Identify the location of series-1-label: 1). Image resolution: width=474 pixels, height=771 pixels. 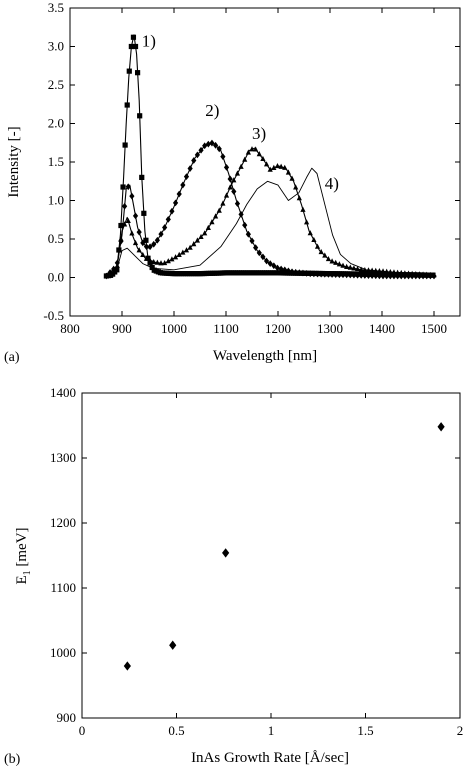
(149, 41).